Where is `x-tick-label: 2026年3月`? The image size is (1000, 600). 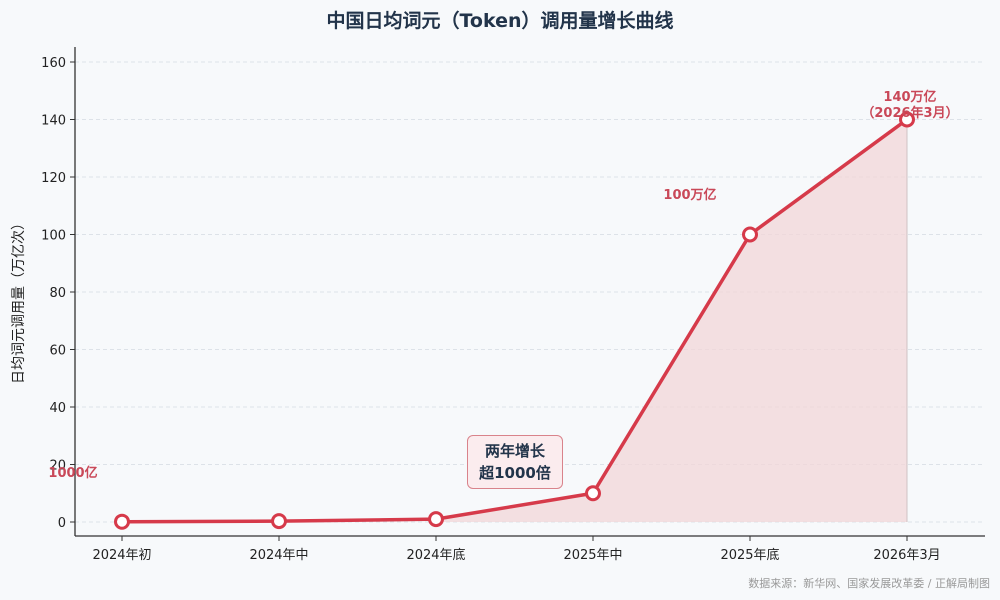
x-tick-label: 2026年3月 is located at coordinates (906, 555).